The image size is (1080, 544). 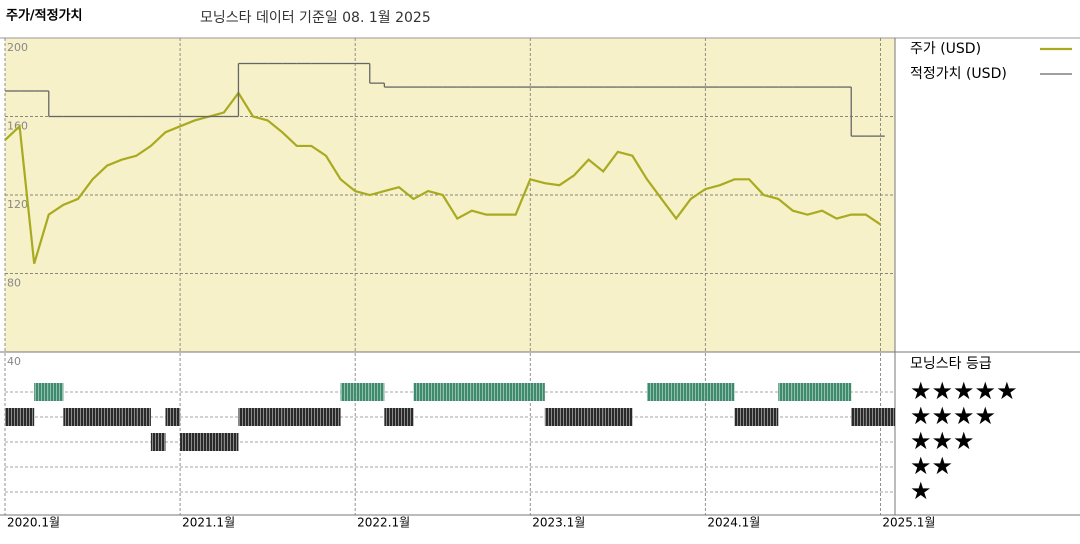 What do you see at coordinates (733, 523) in the screenshot?
I see `x-tick-label: 2024.1월` at bounding box center [733, 523].